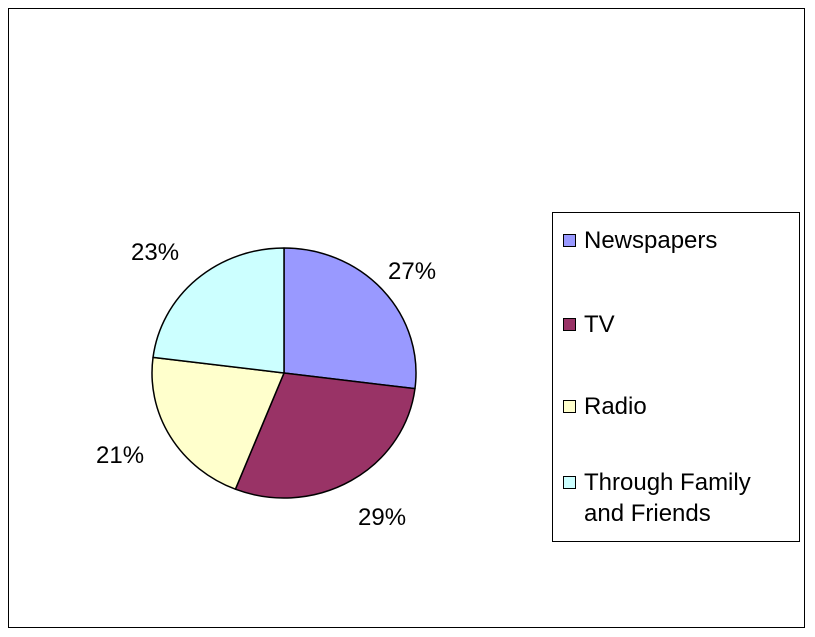  I want to click on legend-item-newspapers: Newspapers, so click(676, 240).